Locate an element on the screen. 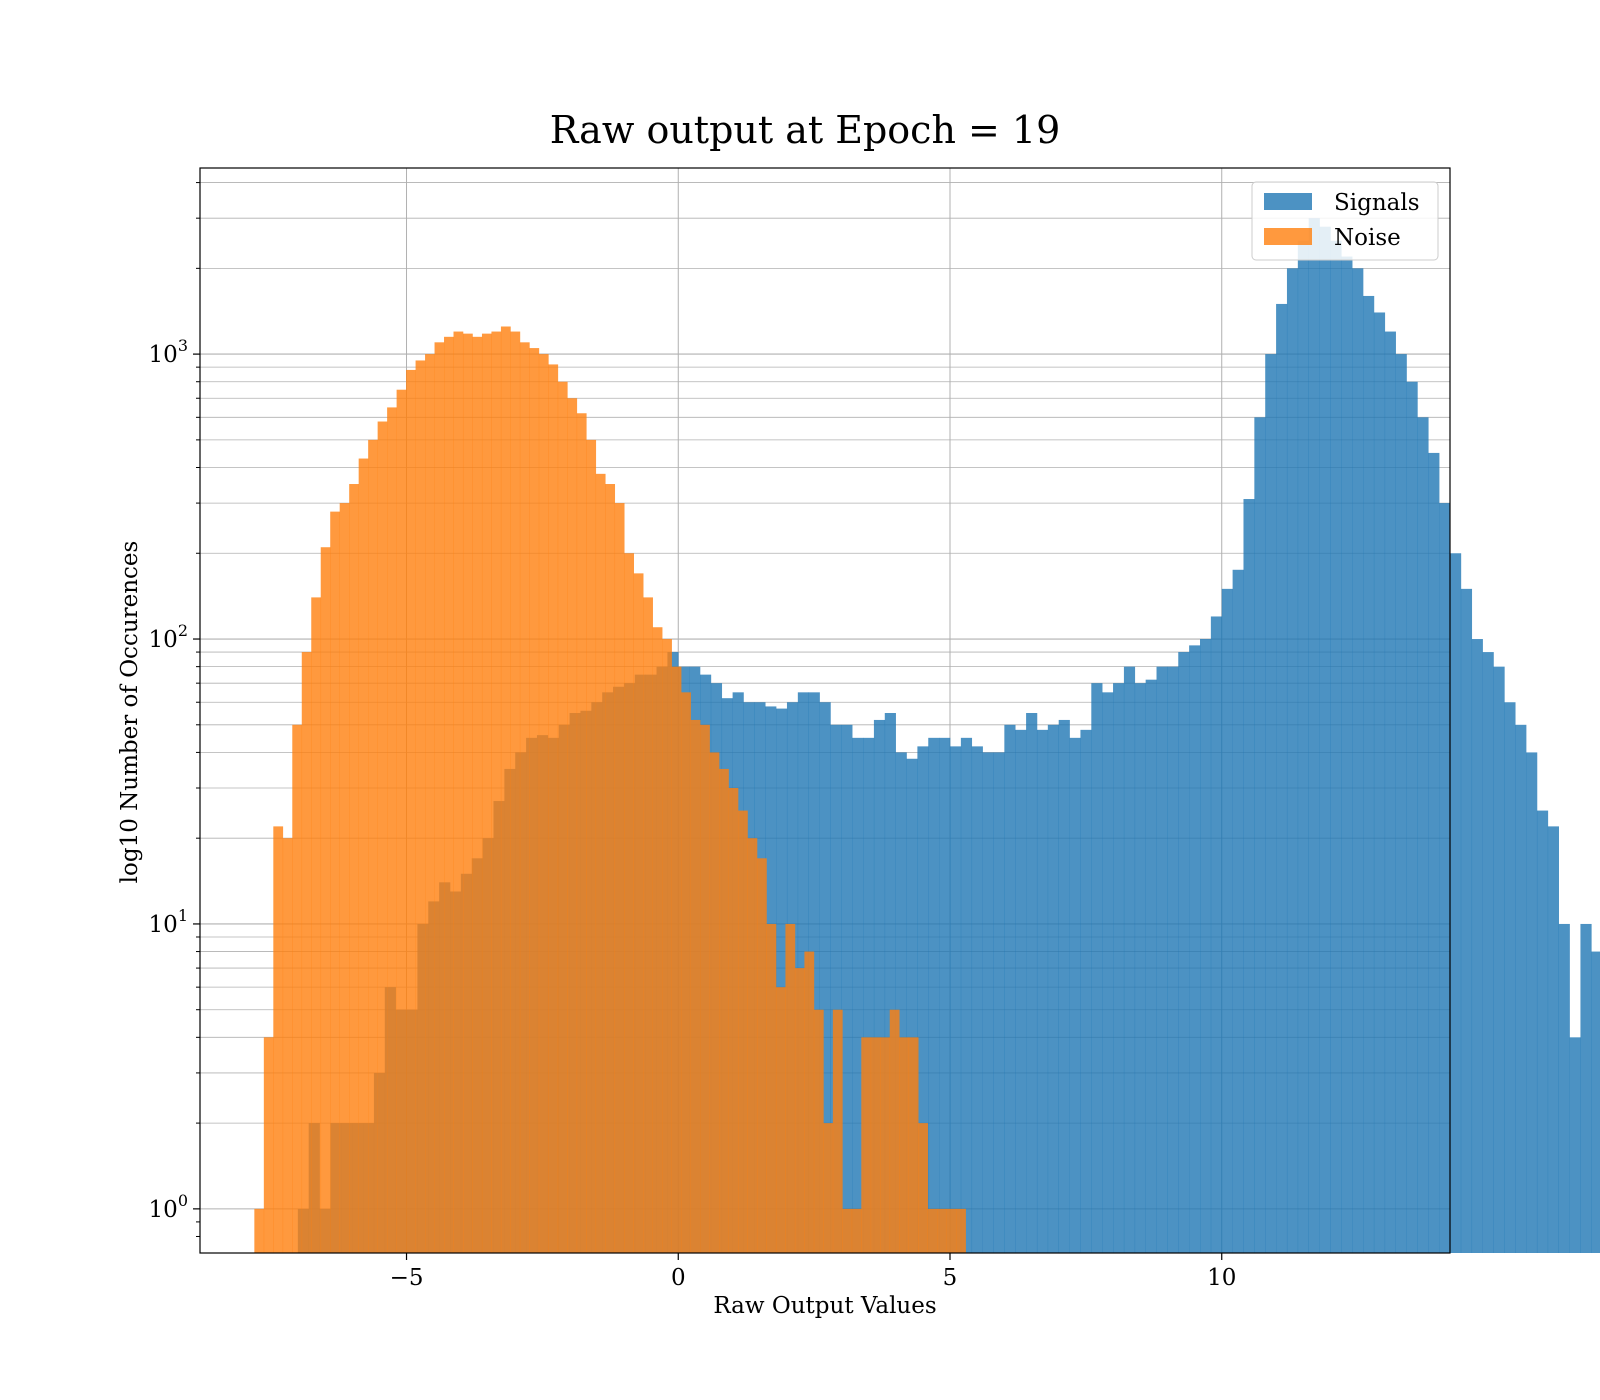  legend-label-noise: Noise is located at coordinates (1367, 238).